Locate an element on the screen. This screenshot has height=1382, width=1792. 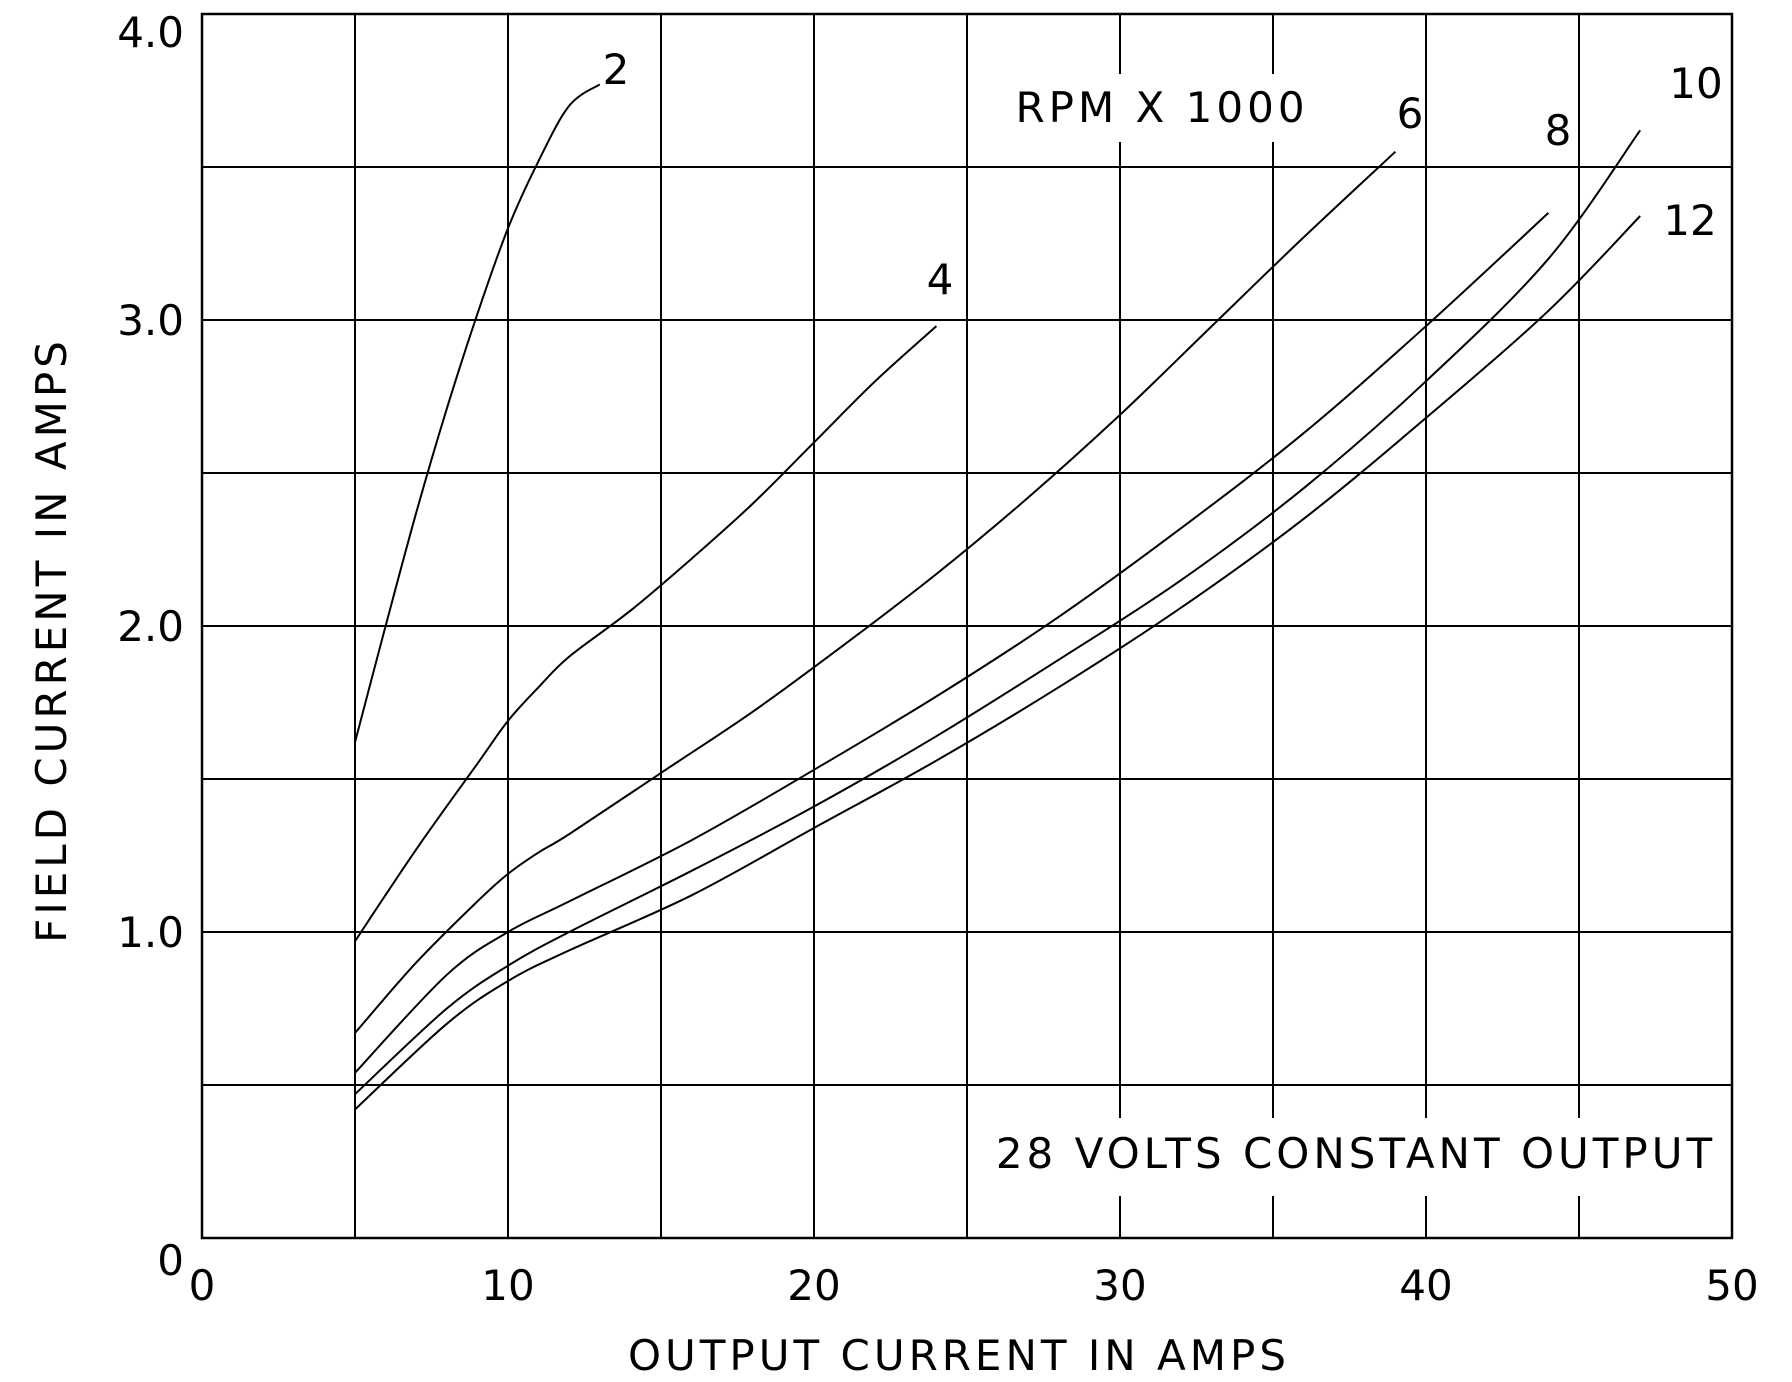
y-tick-label: 4.0 is located at coordinates (150, 32).